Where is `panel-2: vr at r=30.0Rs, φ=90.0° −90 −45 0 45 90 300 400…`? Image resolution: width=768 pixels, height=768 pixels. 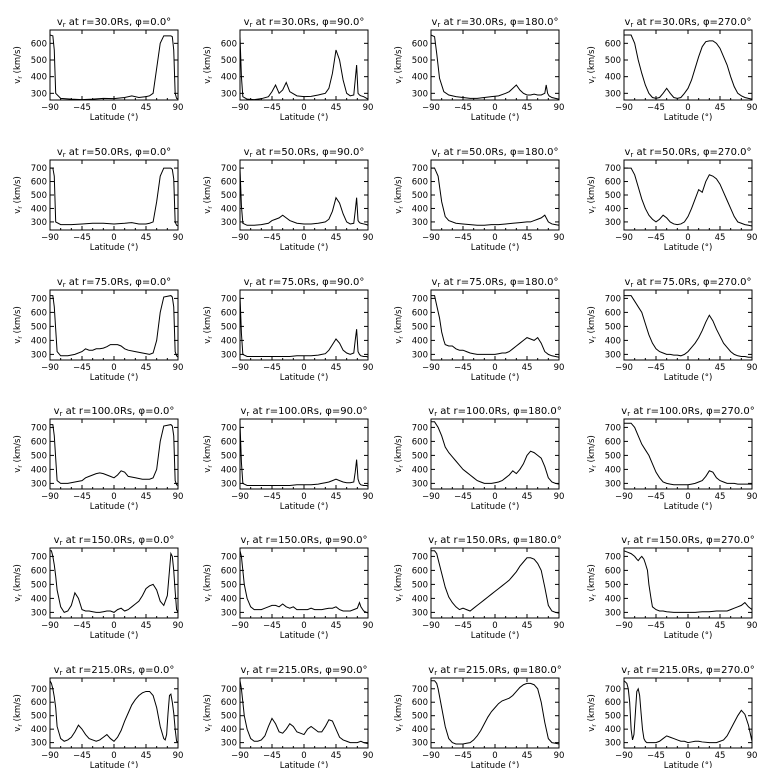
panel-2: vr at r=30.0Rs, φ=90.0° −90 −45 0 45 90 300 400… is located at coordinates (288, 70).